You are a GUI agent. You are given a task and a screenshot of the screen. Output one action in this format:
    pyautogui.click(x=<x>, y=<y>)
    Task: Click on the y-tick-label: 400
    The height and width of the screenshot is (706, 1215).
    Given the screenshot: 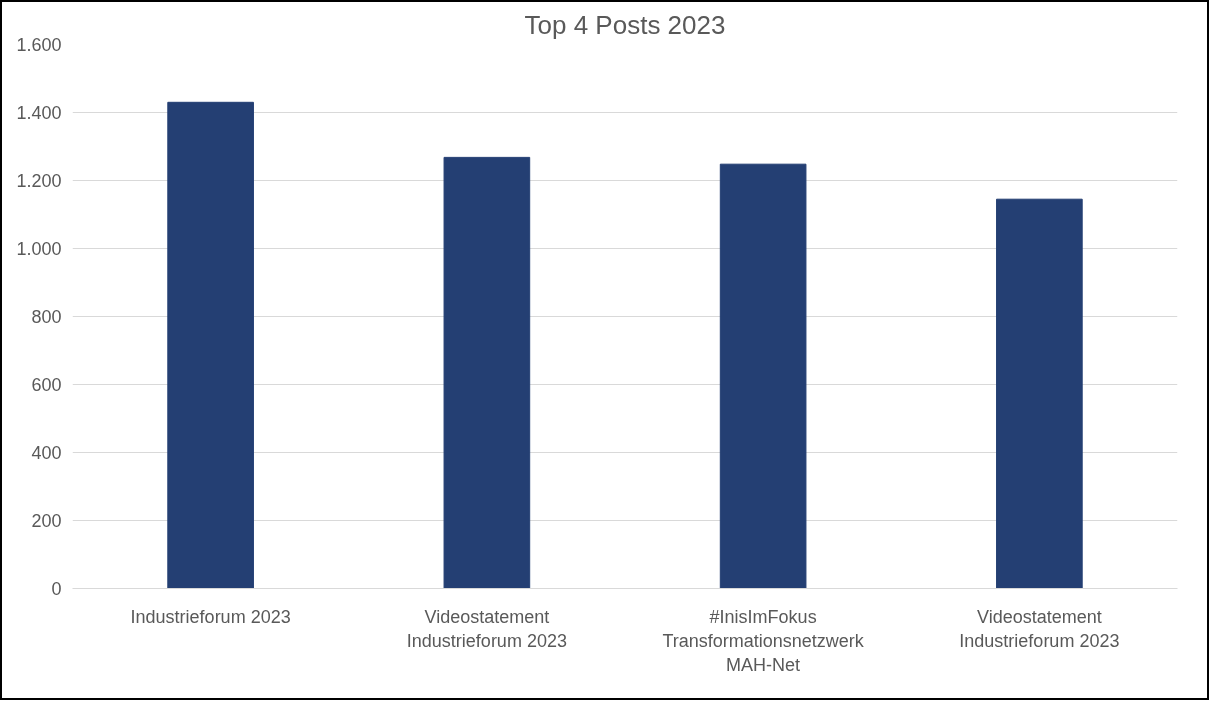 What is the action you would take?
    pyautogui.click(x=46, y=453)
    